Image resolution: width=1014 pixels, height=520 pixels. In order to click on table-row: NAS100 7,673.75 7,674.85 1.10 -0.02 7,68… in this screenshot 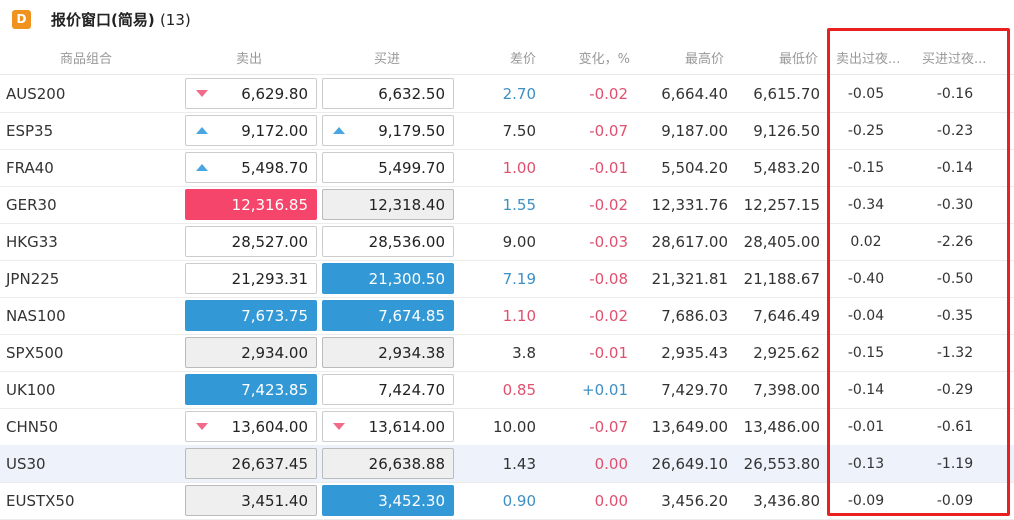, I will do `click(507, 316)`.